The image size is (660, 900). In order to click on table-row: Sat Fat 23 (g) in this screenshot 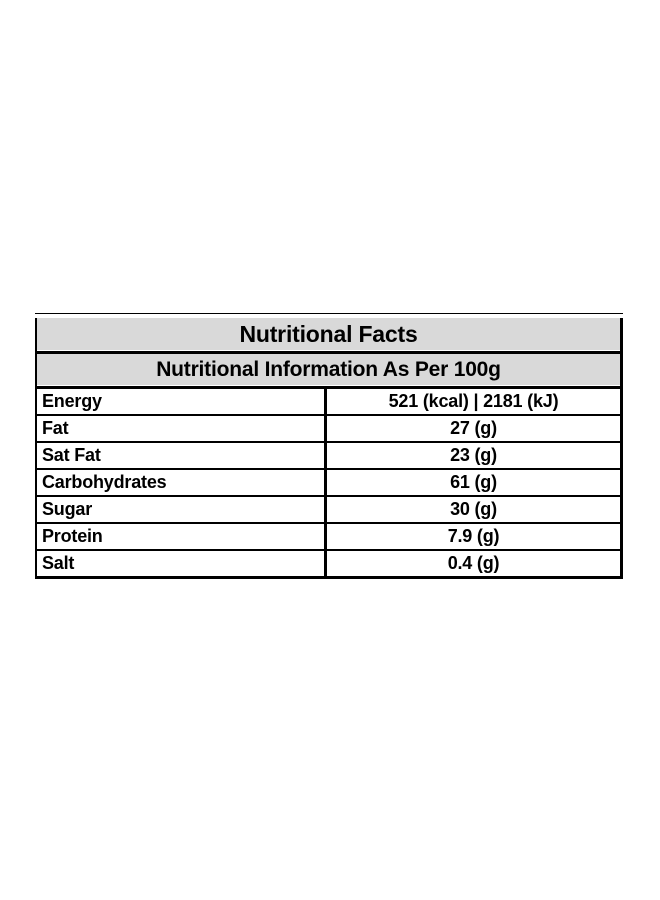, I will do `click(328, 454)`.